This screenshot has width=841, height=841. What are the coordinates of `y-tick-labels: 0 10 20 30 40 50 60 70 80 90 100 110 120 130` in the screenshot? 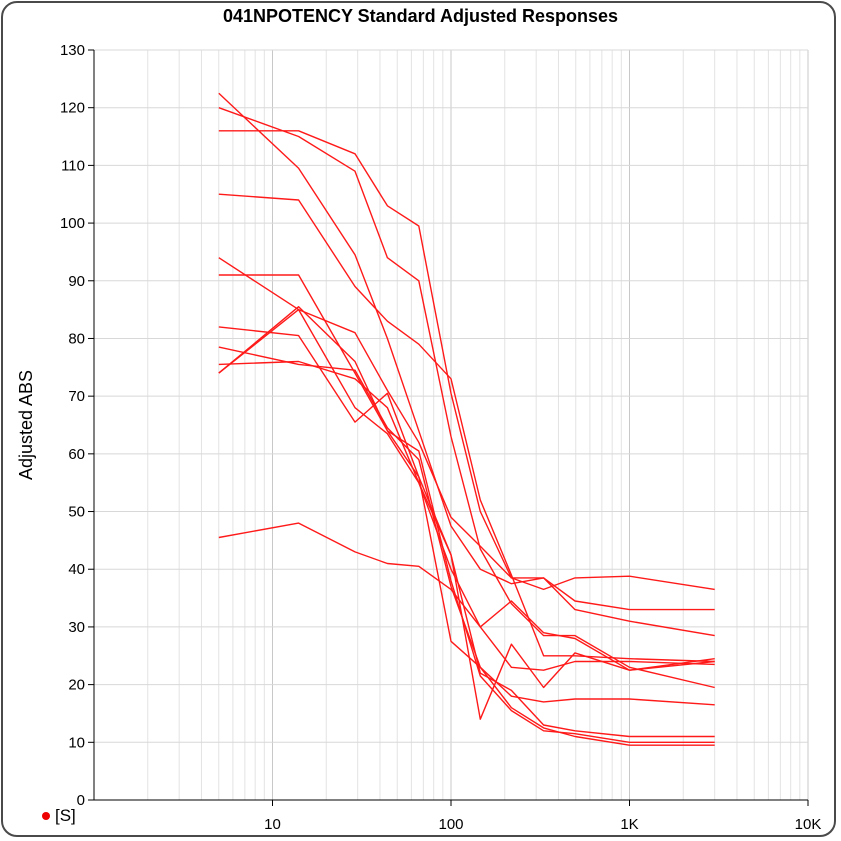 It's located at (72, 425).